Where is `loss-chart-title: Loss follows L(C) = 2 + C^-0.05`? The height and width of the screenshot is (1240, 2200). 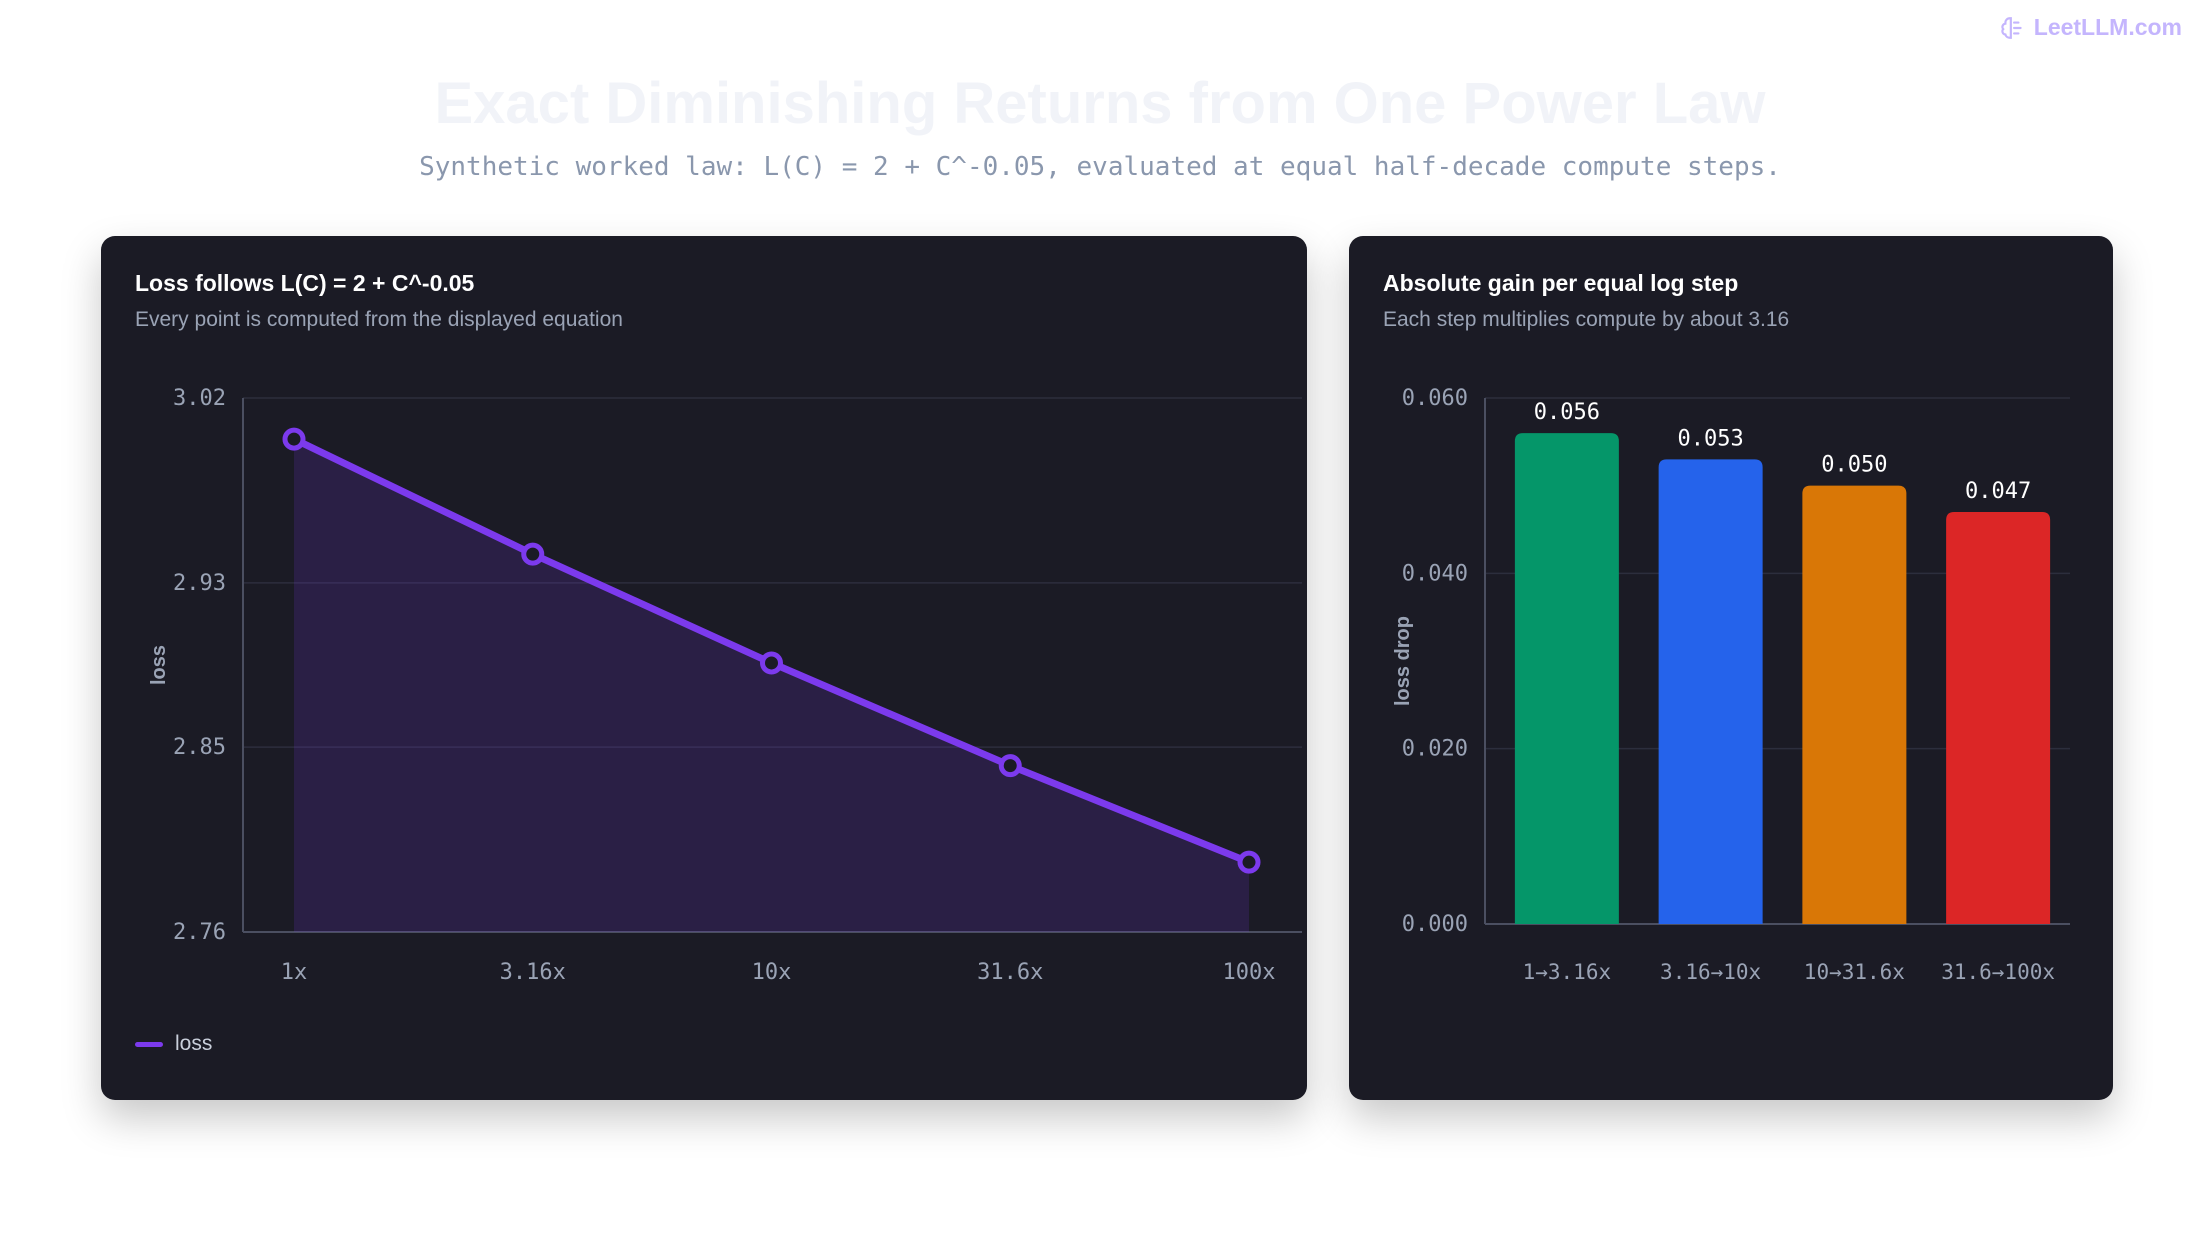 loss-chart-title: Loss follows L(C) = 2 + C^-0.05 is located at coordinates (305, 283).